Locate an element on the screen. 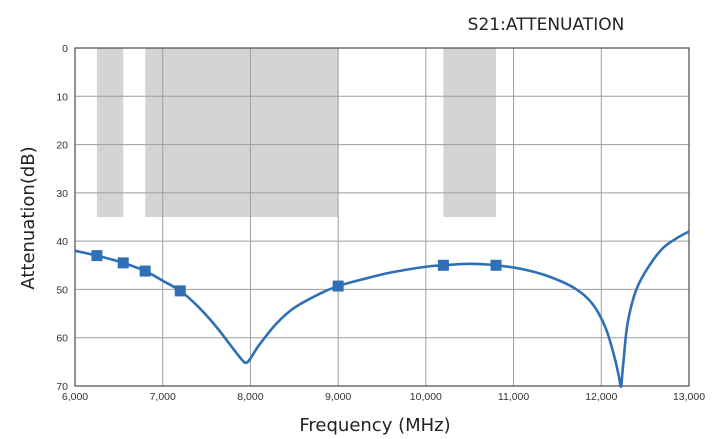 The width and height of the screenshot is (714, 439). y-tick-label: 10 is located at coordinates (62, 97).